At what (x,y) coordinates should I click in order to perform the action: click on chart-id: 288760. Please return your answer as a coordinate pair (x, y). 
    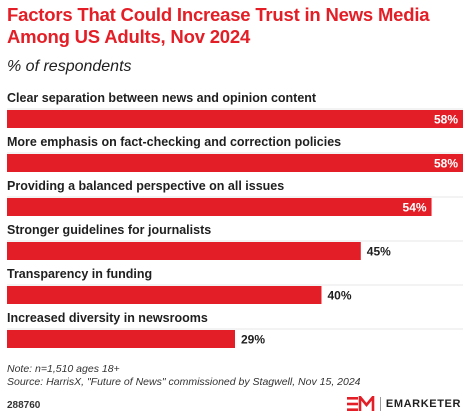
    Looking at the image, I should click on (24, 405).